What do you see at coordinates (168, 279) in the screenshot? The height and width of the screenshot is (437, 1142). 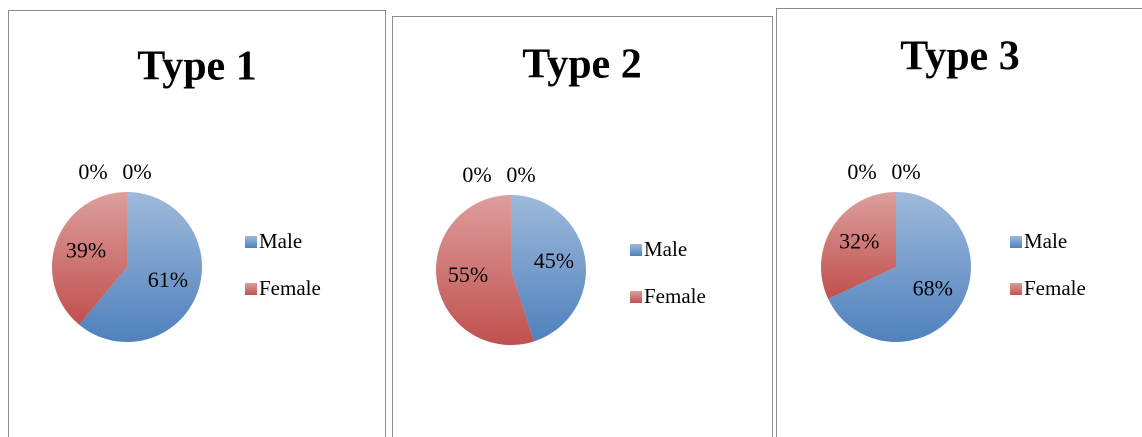 I see `data-label: 61%` at bounding box center [168, 279].